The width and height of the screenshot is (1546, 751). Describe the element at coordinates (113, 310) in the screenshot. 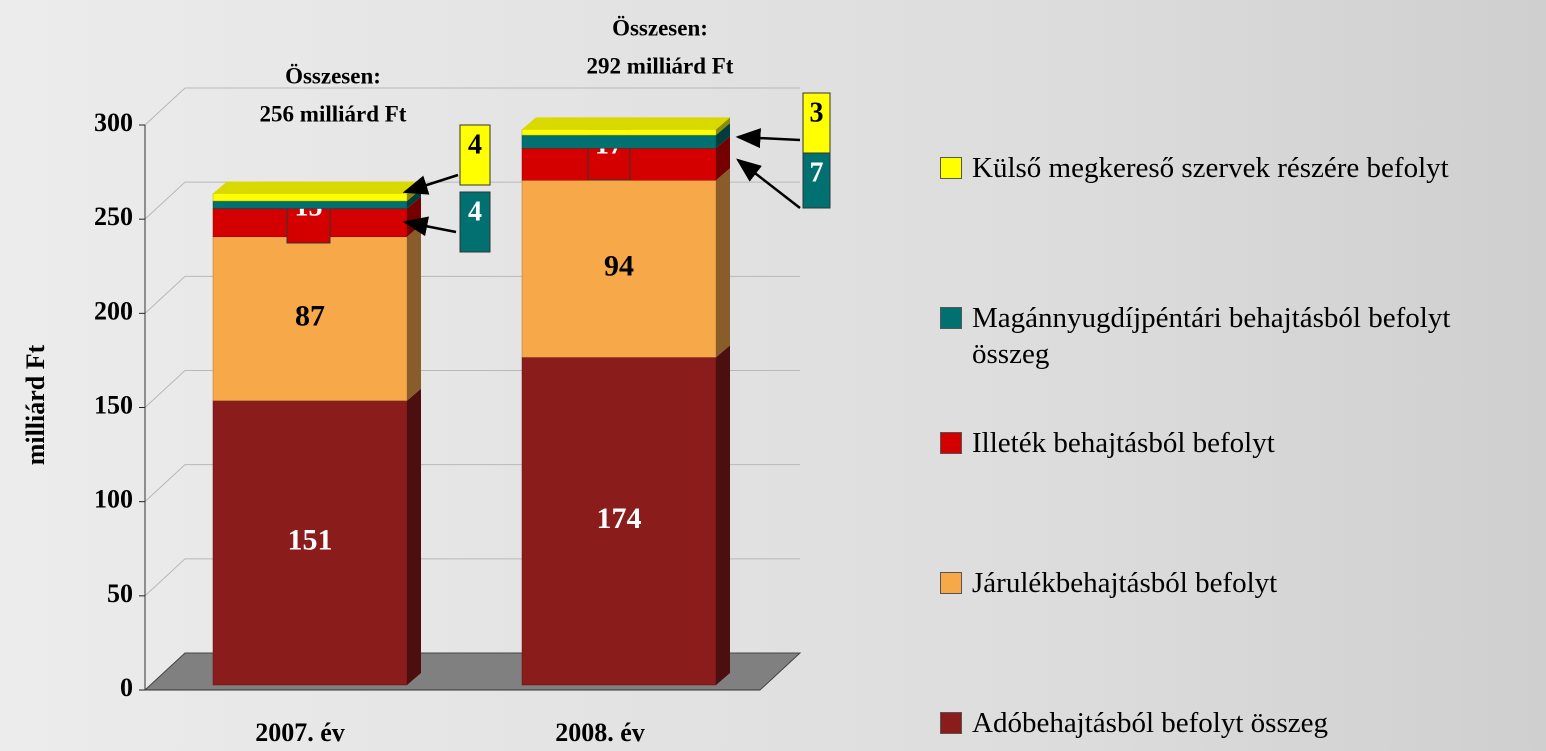

I see `y-tick-label: 200` at that location.